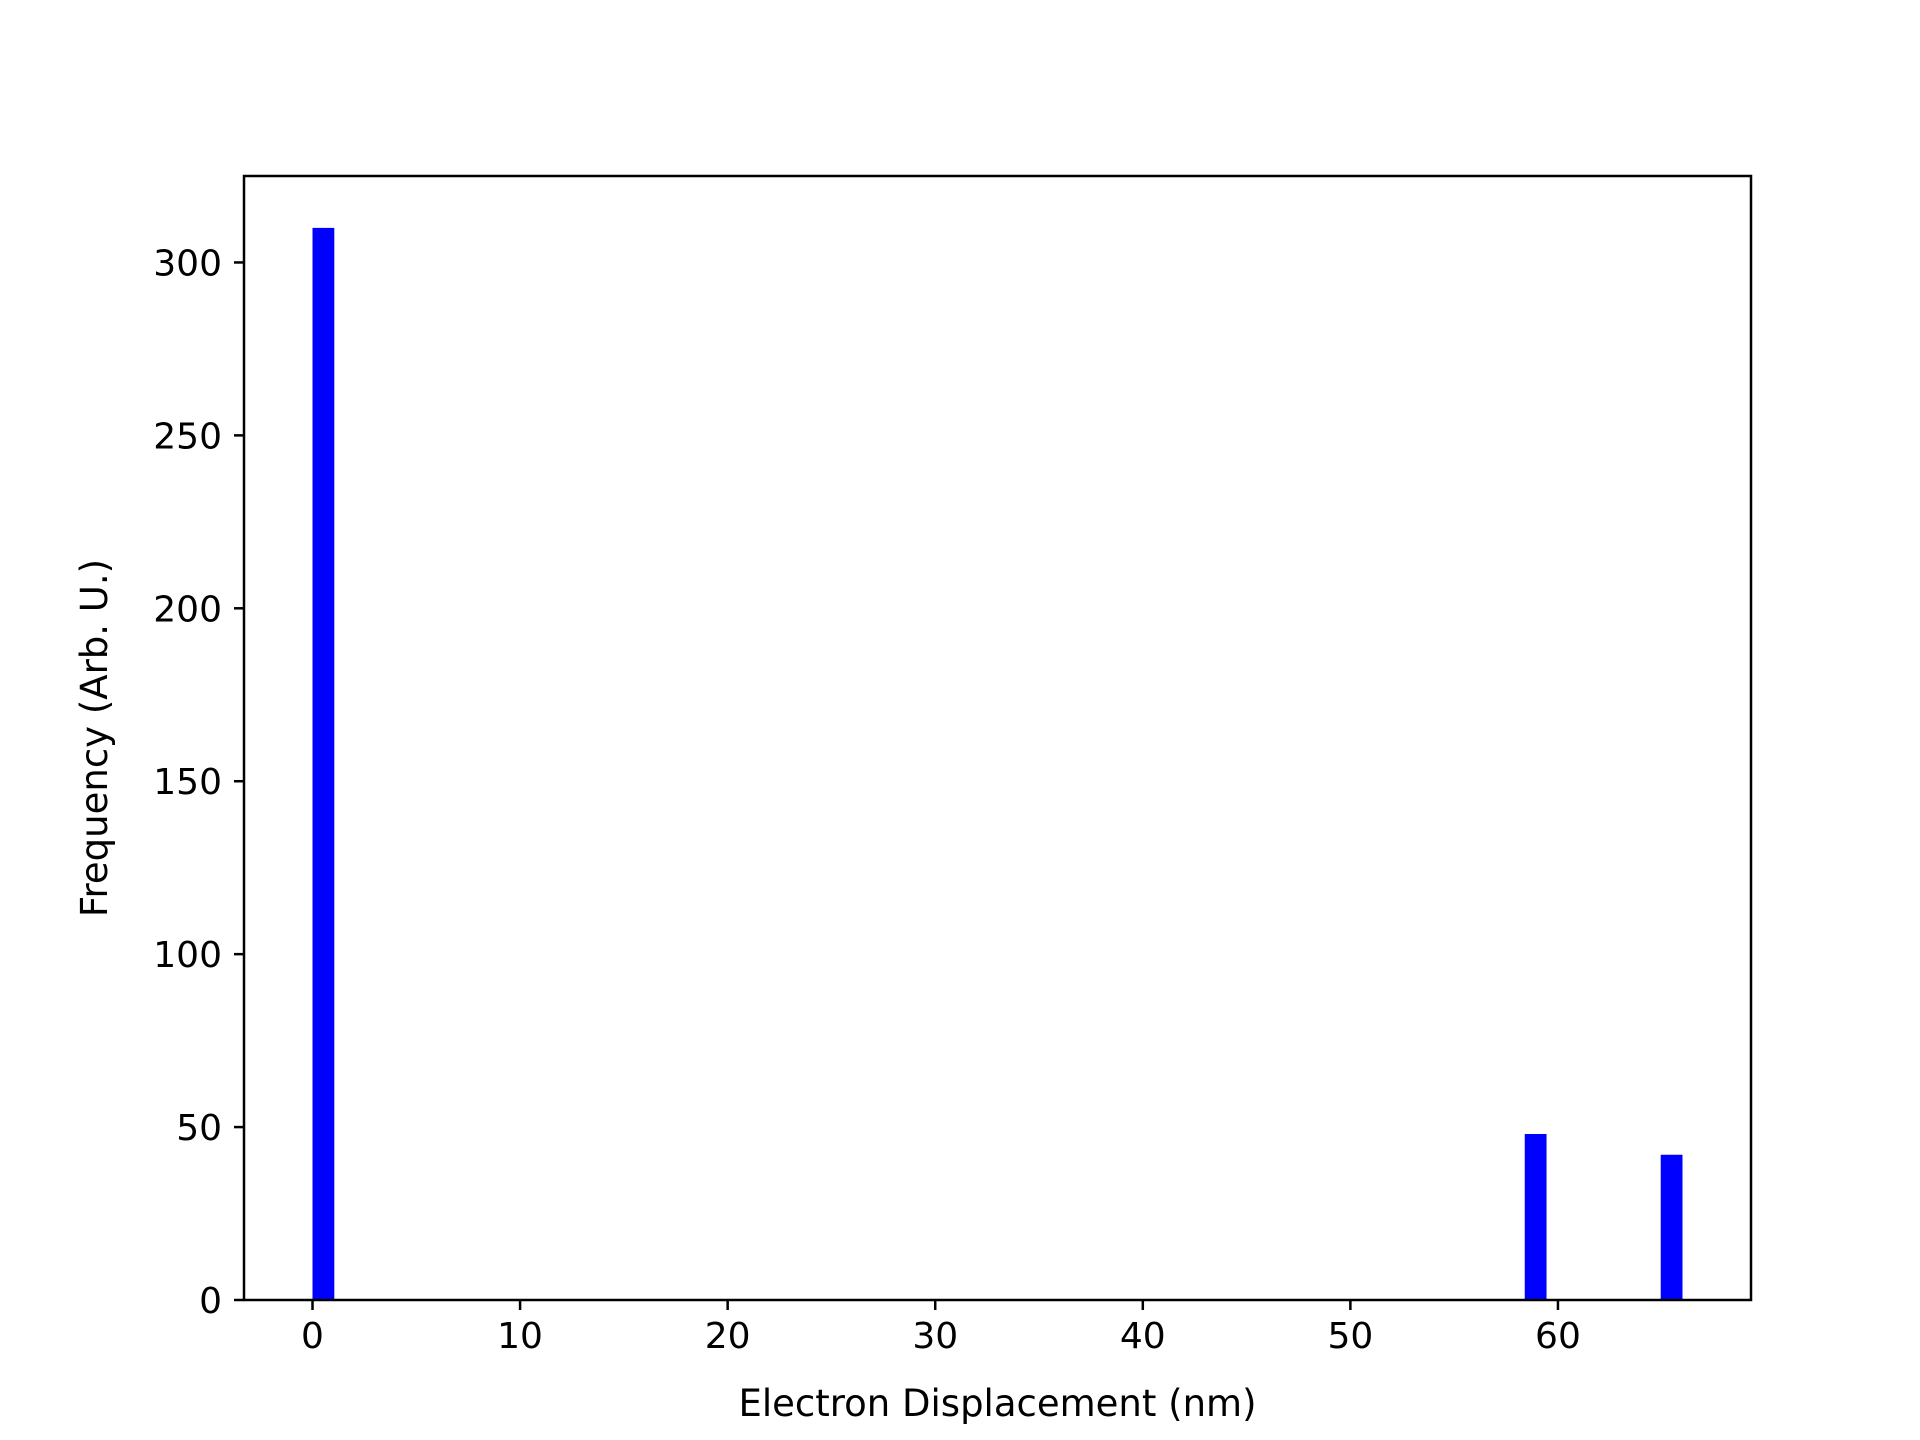 This screenshot has height=1440, width=1920. I want to click on y-axis-ticks: 0 50 100 150 200 250 300, so click(198, 782).